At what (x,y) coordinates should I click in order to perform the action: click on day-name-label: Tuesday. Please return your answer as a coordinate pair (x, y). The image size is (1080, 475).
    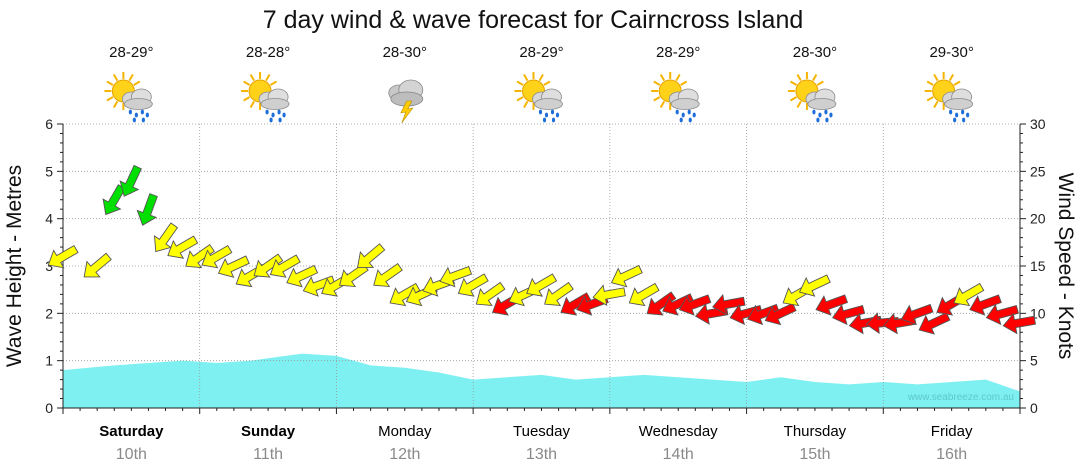
    Looking at the image, I should click on (541, 431).